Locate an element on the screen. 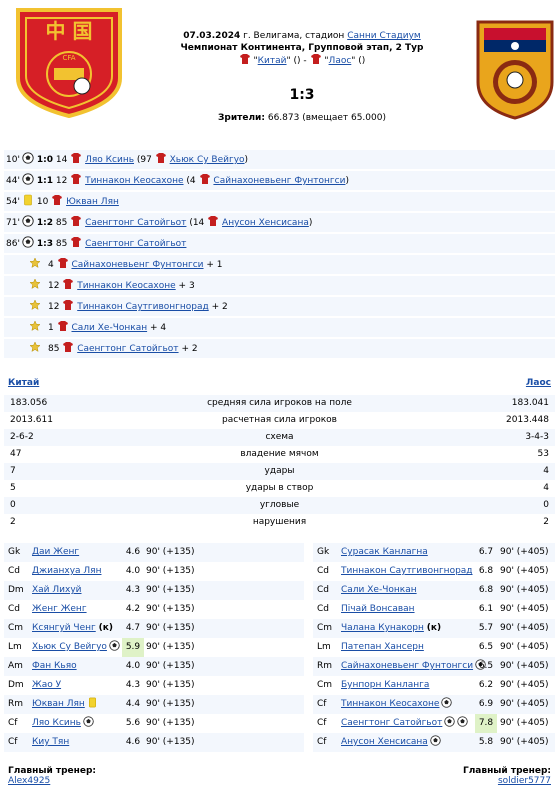 The height and width of the screenshot is (796, 559). event-minute: 54' is located at coordinates (13, 202).